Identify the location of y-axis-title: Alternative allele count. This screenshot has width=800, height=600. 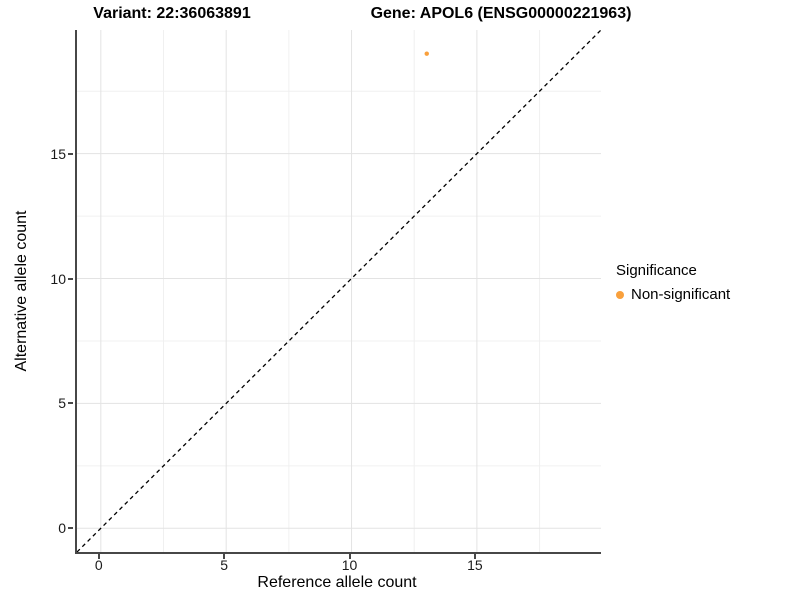
(21, 291).